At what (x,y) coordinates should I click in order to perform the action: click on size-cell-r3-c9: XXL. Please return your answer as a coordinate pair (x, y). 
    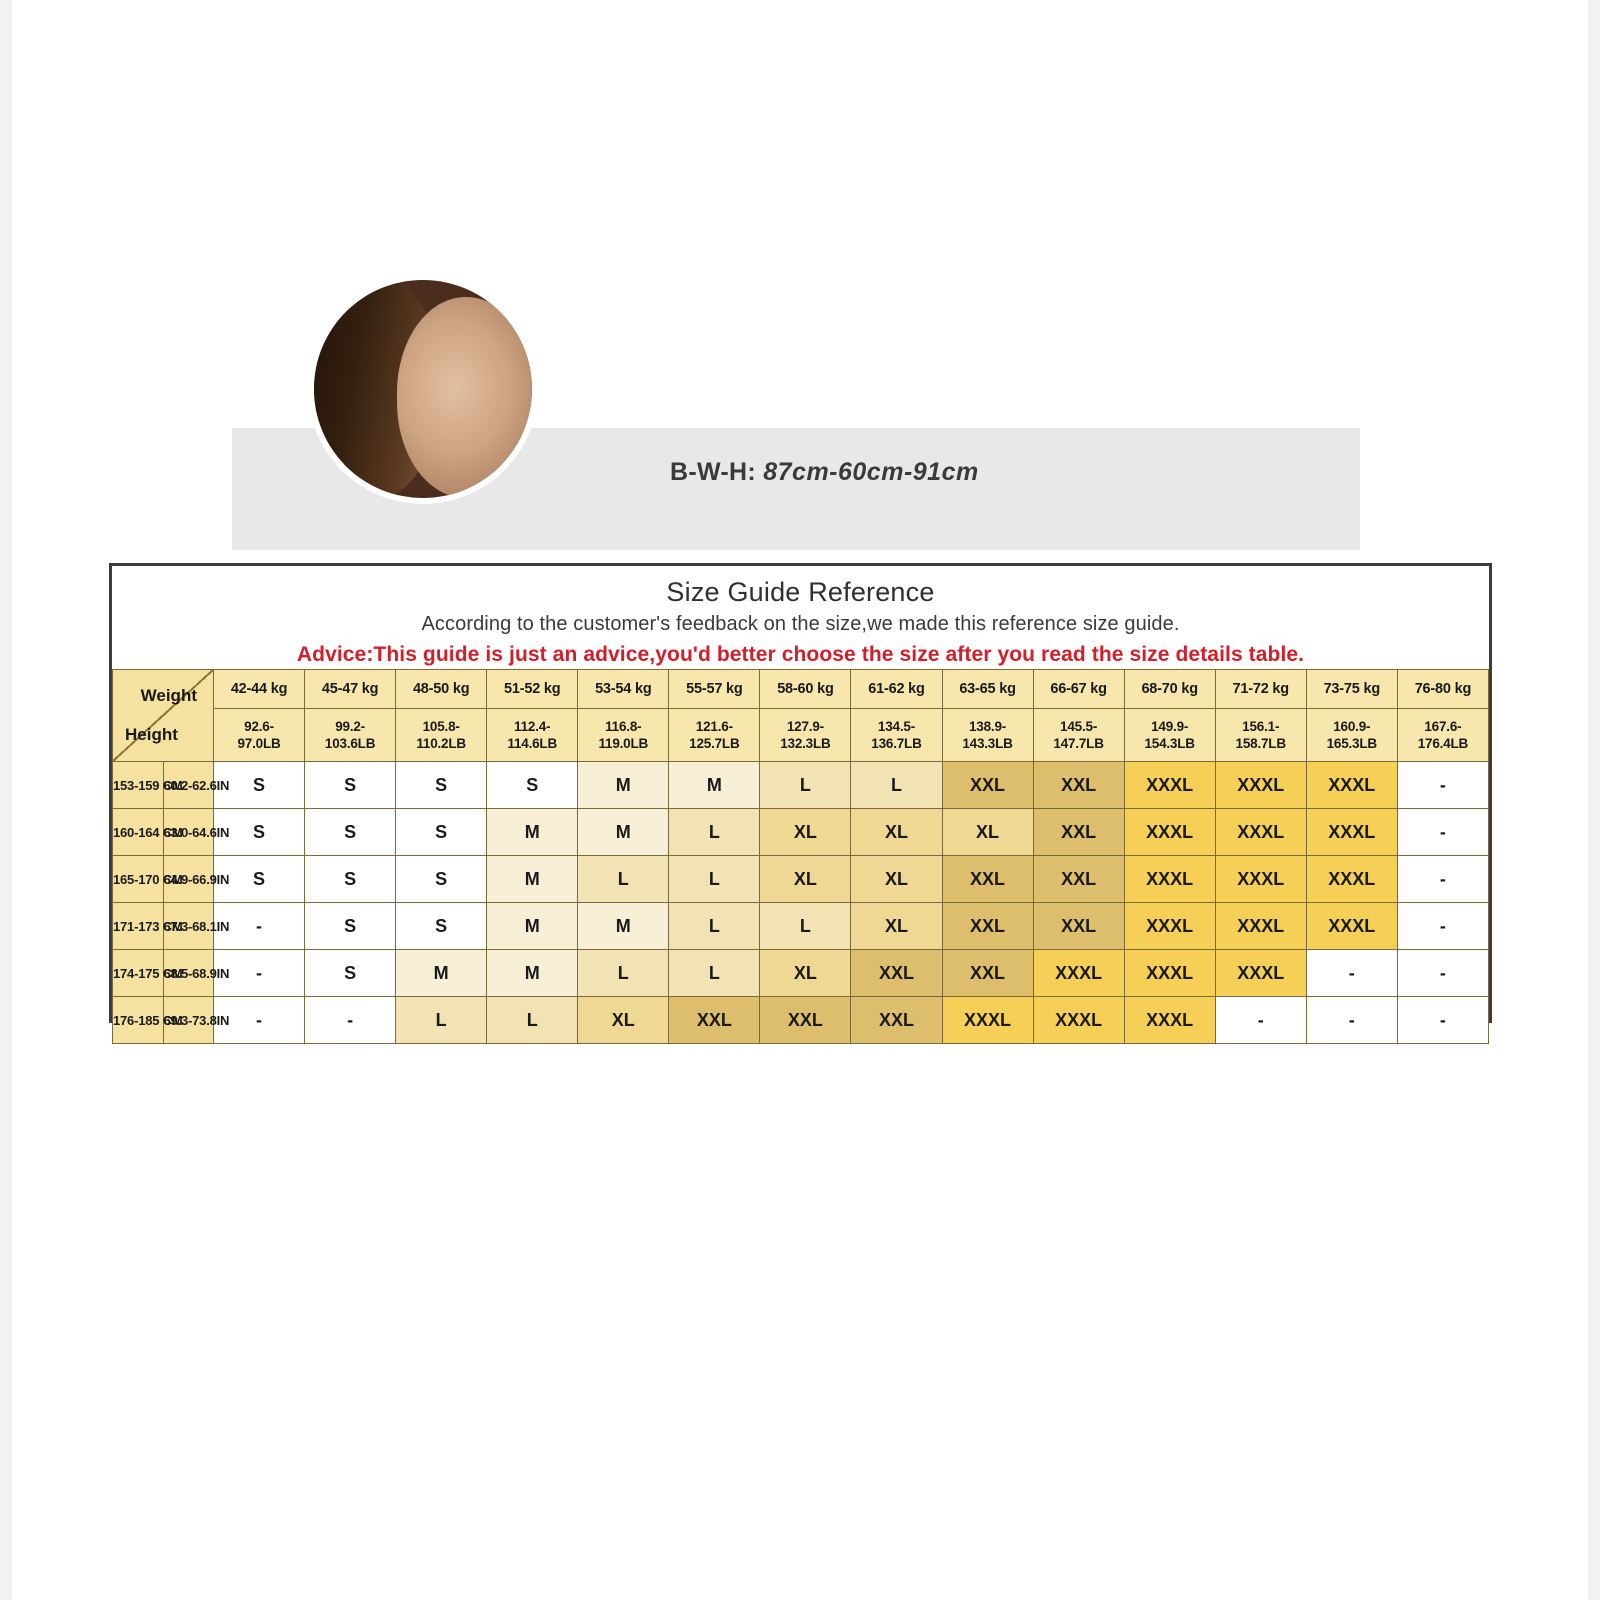
    Looking at the image, I should click on (1078, 926).